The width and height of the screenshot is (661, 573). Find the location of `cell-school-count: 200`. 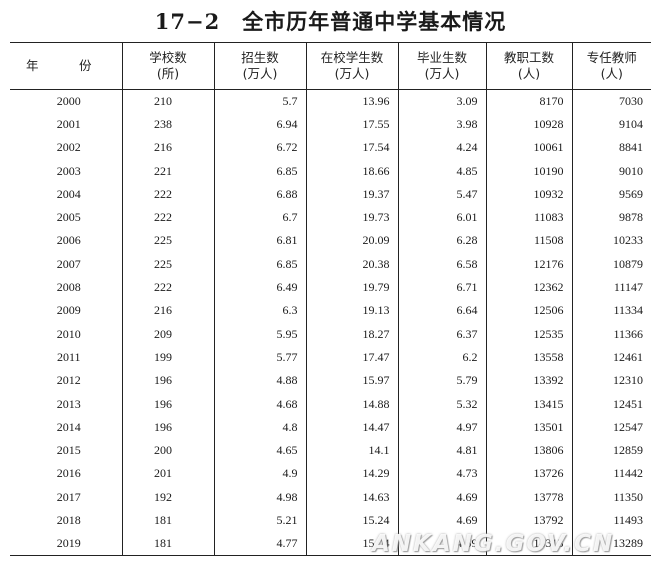

cell-school-count: 200 is located at coordinates (167, 450).